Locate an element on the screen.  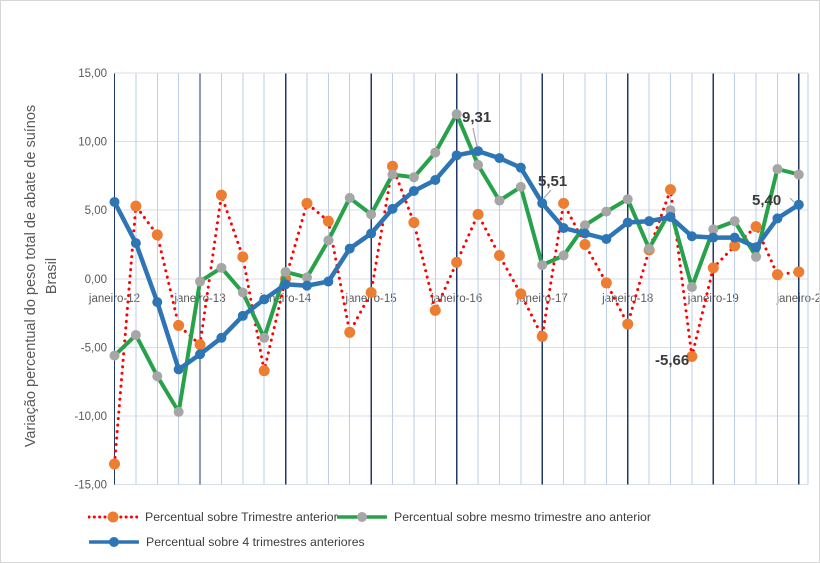
y-tick-label: -5,00 is located at coordinates (94, 348).